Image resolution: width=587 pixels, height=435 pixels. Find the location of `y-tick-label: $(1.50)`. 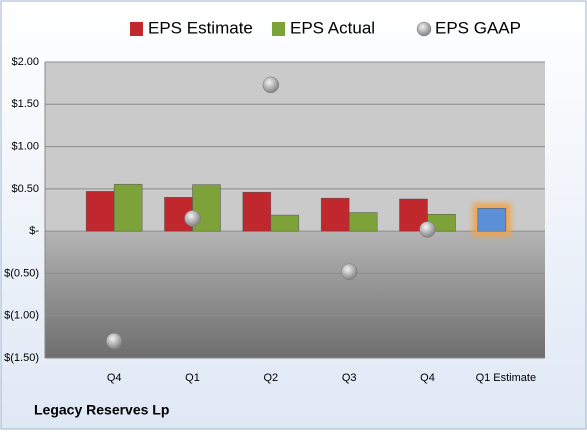

y-tick-label: $(1.50) is located at coordinates (21, 358).